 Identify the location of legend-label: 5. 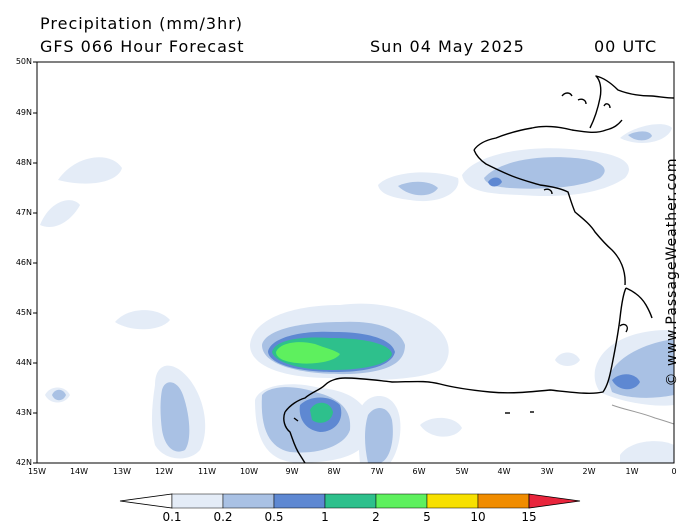
(427, 517).